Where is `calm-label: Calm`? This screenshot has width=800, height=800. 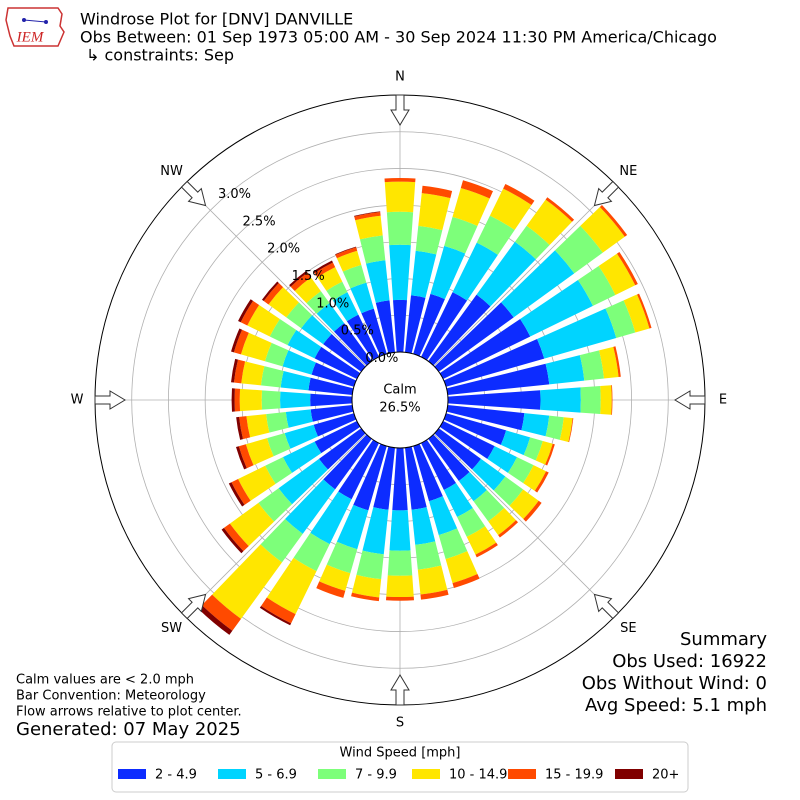
calm-label: Calm is located at coordinates (399, 390).